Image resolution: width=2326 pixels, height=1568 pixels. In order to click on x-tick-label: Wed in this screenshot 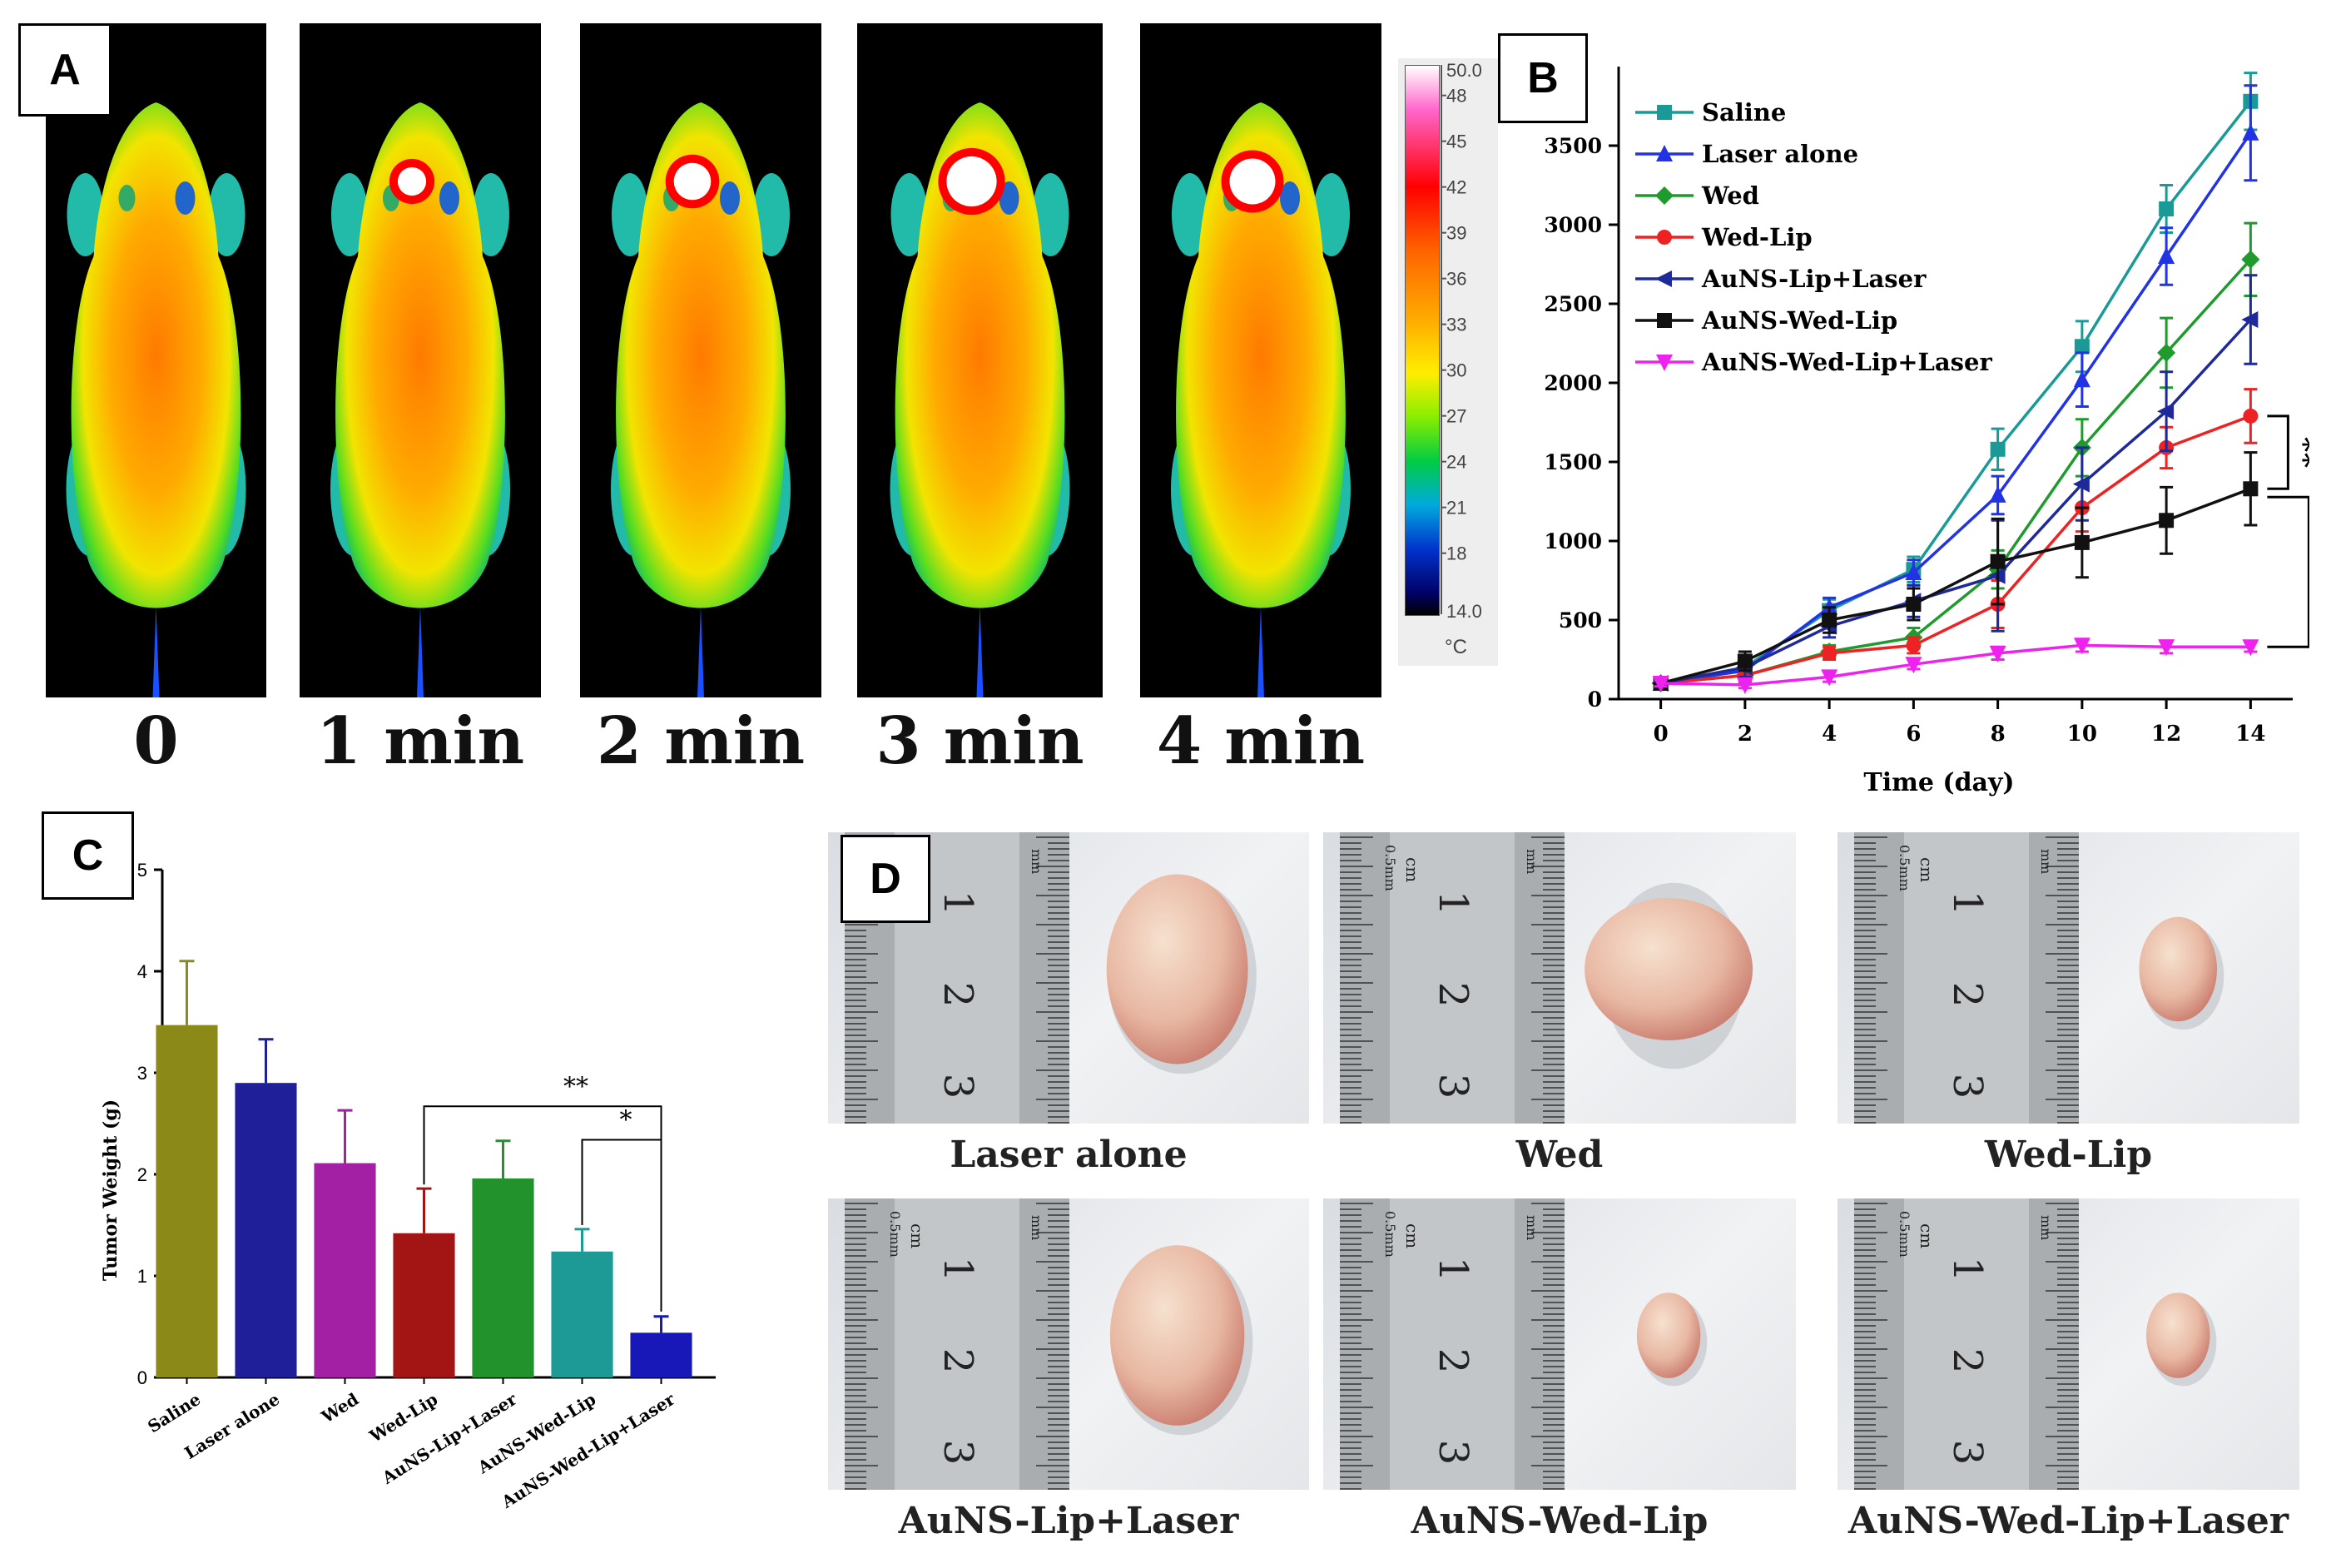, I will do `click(339, 1408)`.